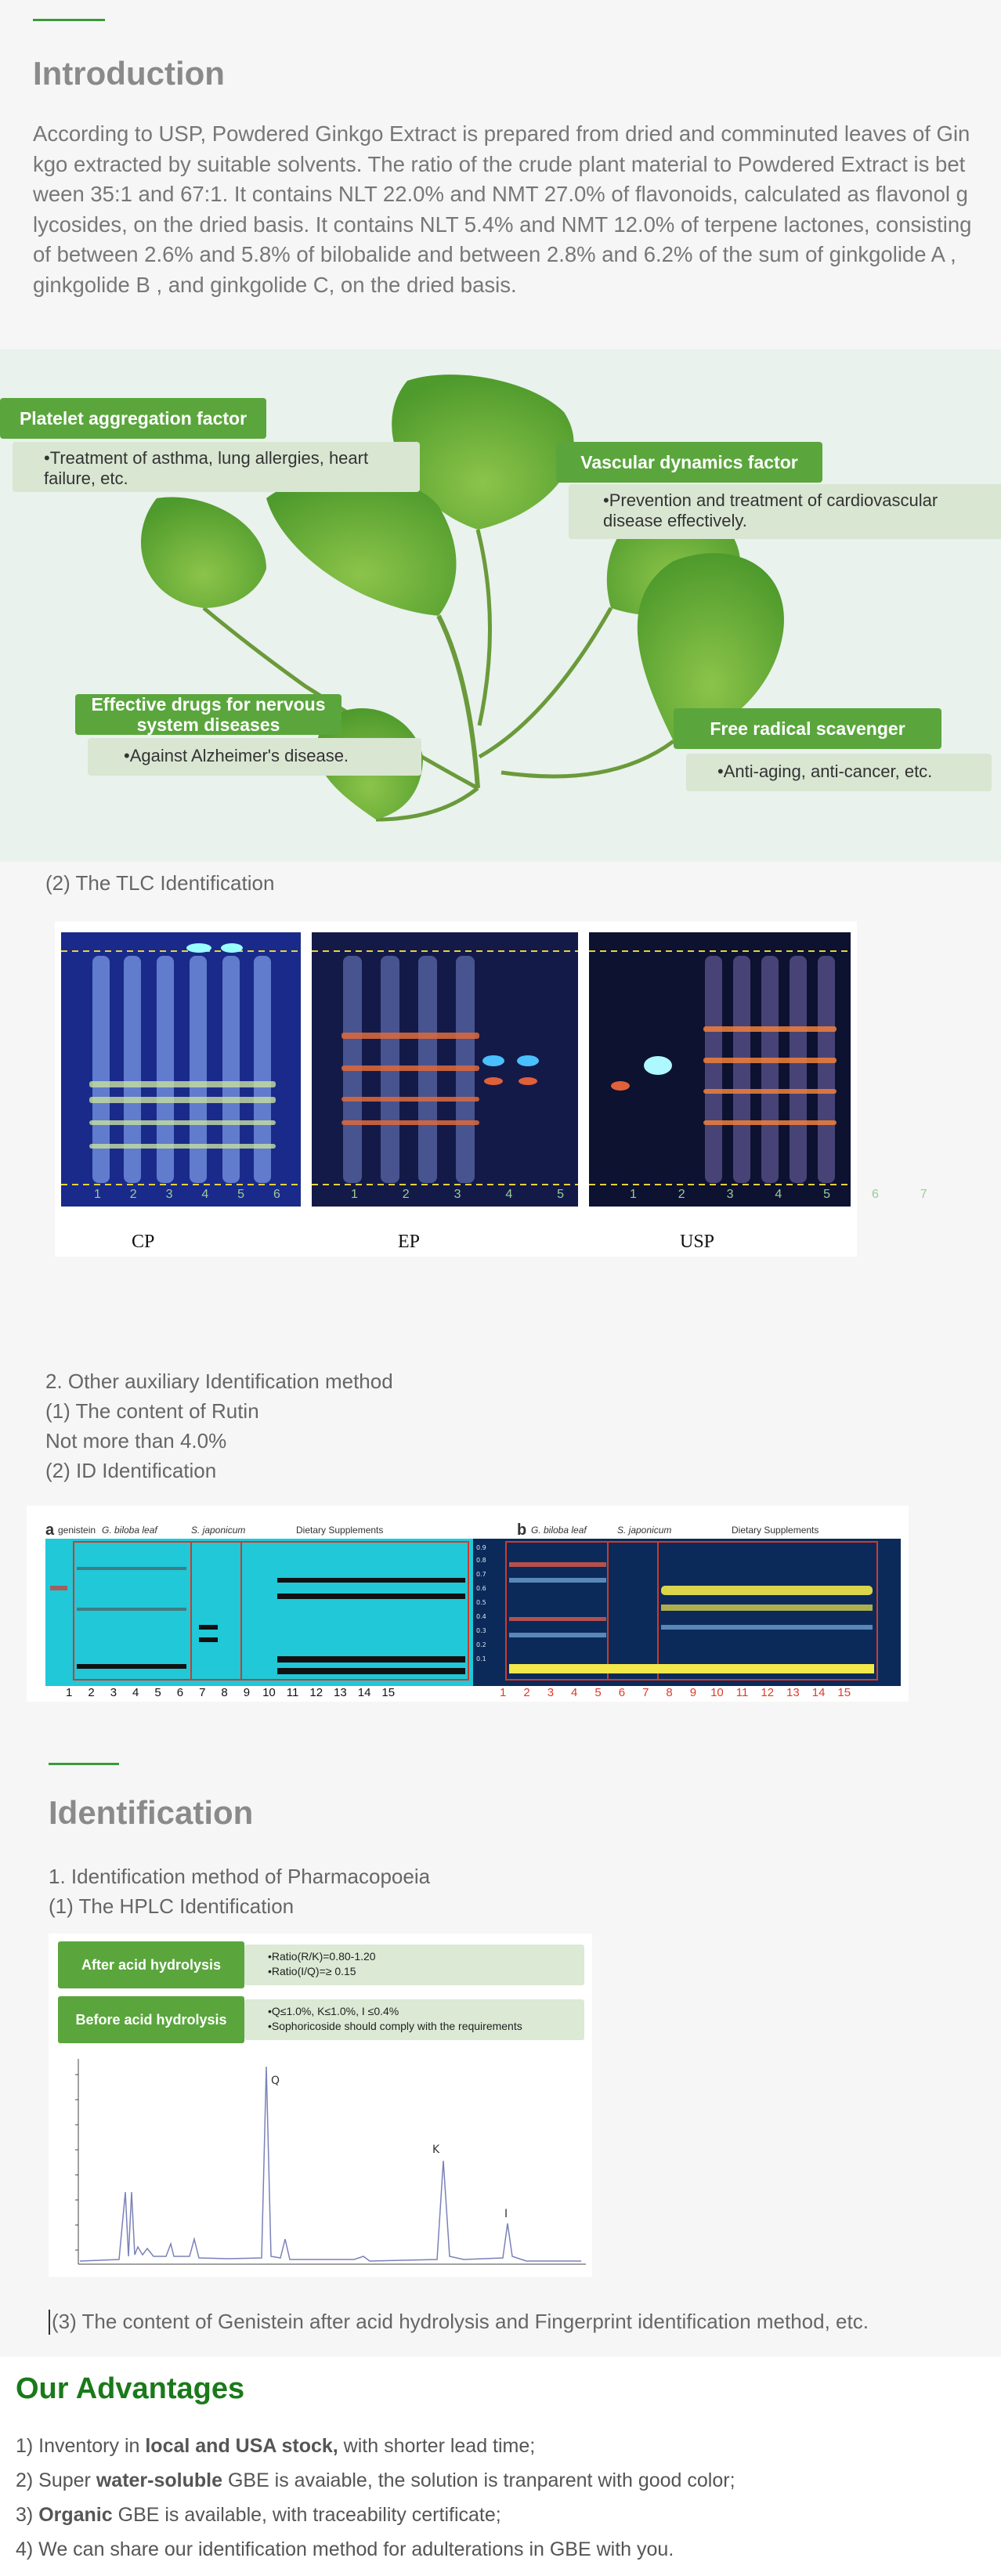 The height and width of the screenshot is (2576, 1001). I want to click on other-methods-line3: Not more than 4.0%, so click(136, 1441).